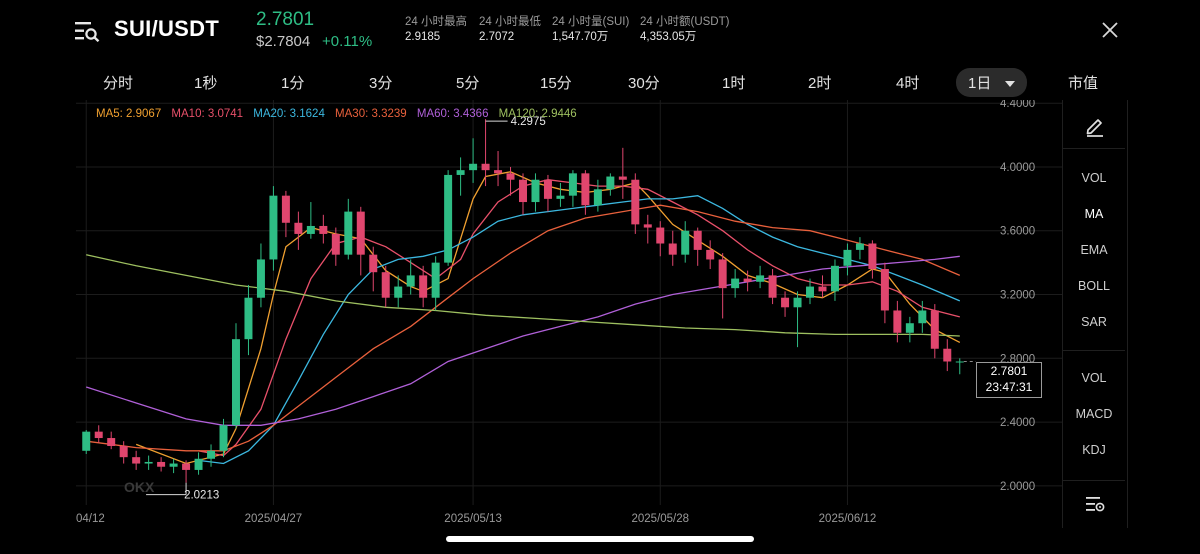 The height and width of the screenshot is (554, 1200). What do you see at coordinates (580, 37) in the screenshot?
I see `stat-value: 1,547.70万` at bounding box center [580, 37].